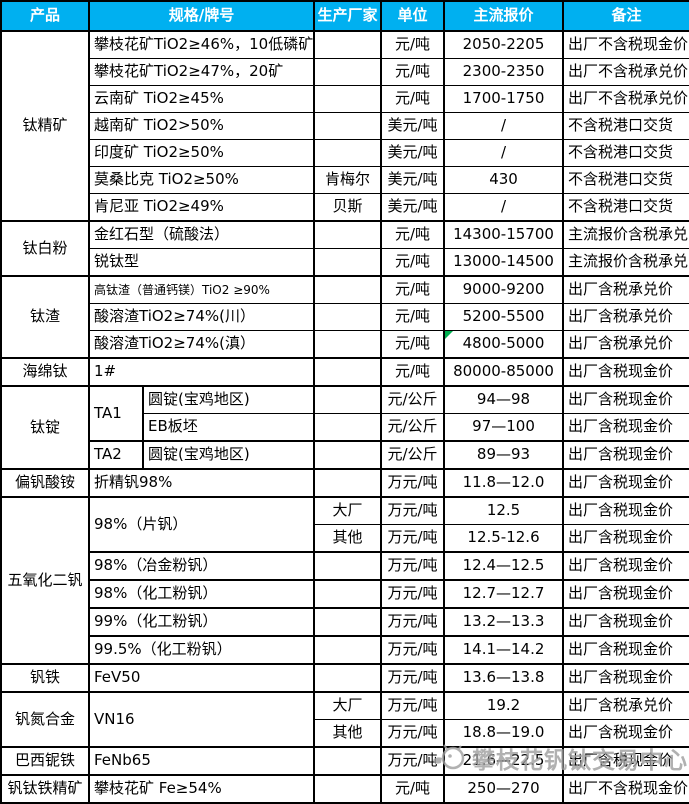  Describe the element at coordinates (45, 580) in the screenshot. I see `cell-product: 五氧化二钒` at that location.